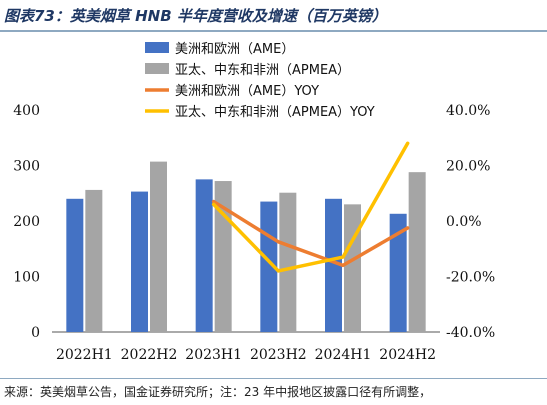 The width and height of the screenshot is (547, 405). What do you see at coordinates (35, 333) in the screenshot?
I see `y-left-tick-label: 0` at bounding box center [35, 333].